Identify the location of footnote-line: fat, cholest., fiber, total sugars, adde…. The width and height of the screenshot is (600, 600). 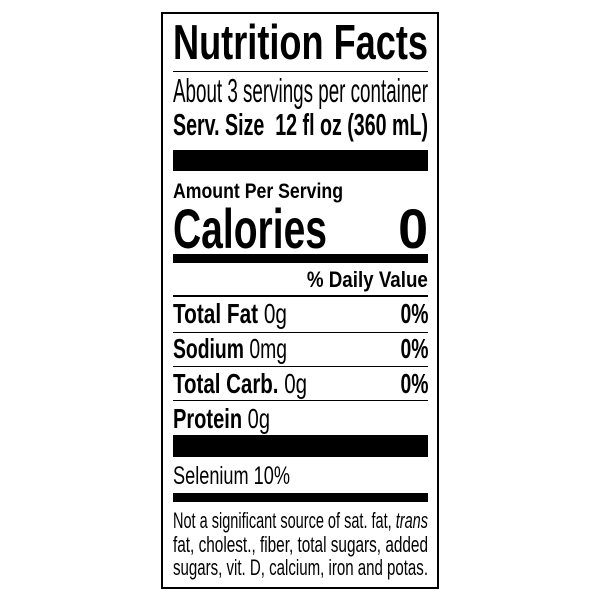
(300, 544).